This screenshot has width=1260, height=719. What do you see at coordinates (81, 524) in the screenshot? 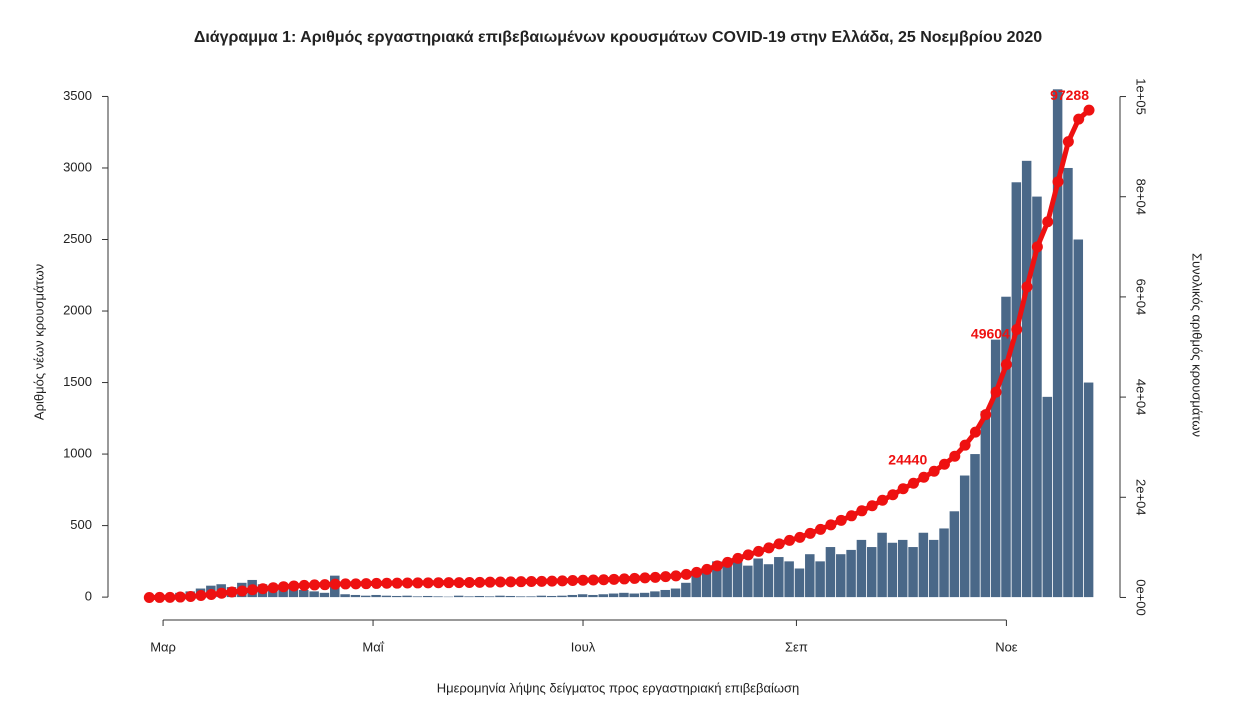
I see `y-tick-label: 500` at bounding box center [81, 524].